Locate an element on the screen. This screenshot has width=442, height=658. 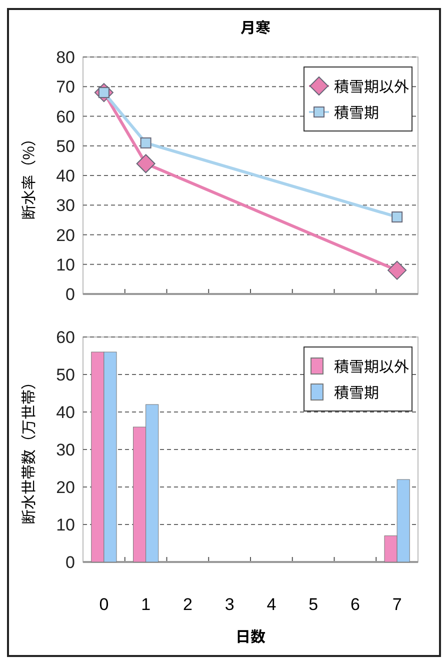
x-tick-label: 3 is located at coordinates (229, 604).